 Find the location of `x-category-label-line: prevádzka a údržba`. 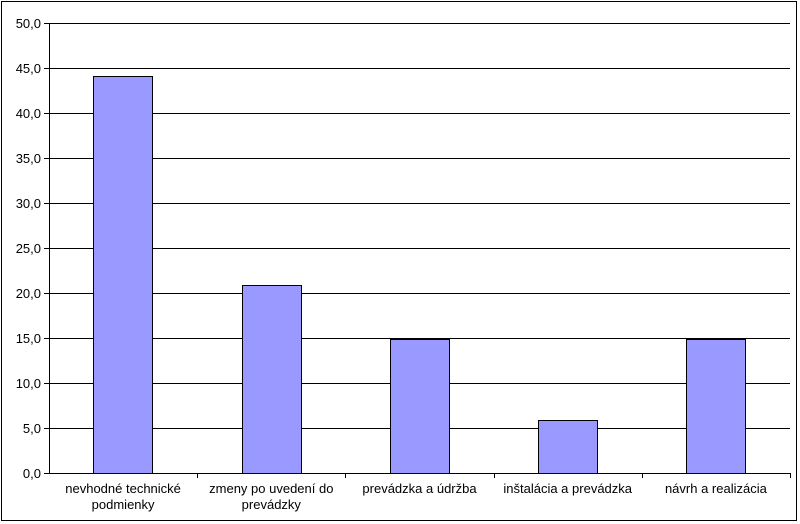

x-category-label-line: prevádzka a údržba is located at coordinates (419, 488).